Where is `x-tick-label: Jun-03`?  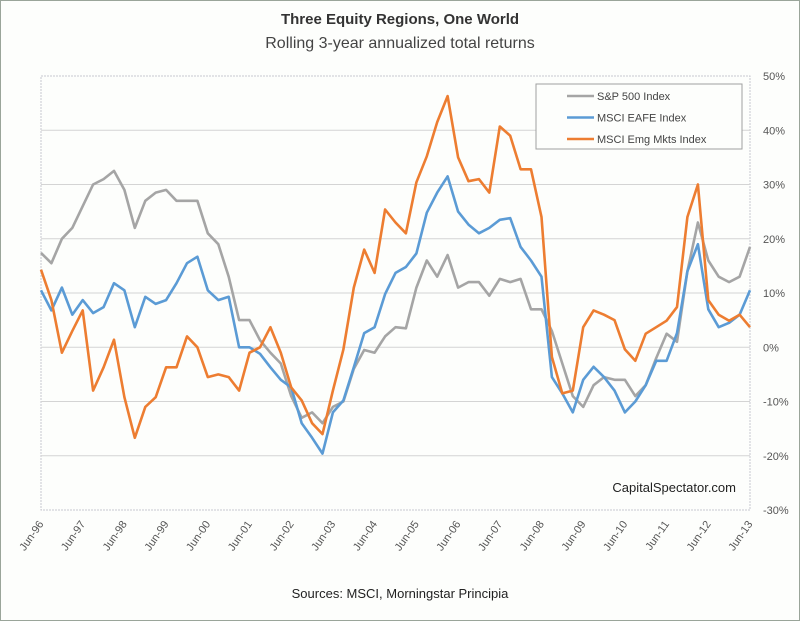 x-tick-label: Jun-03 is located at coordinates (323, 536).